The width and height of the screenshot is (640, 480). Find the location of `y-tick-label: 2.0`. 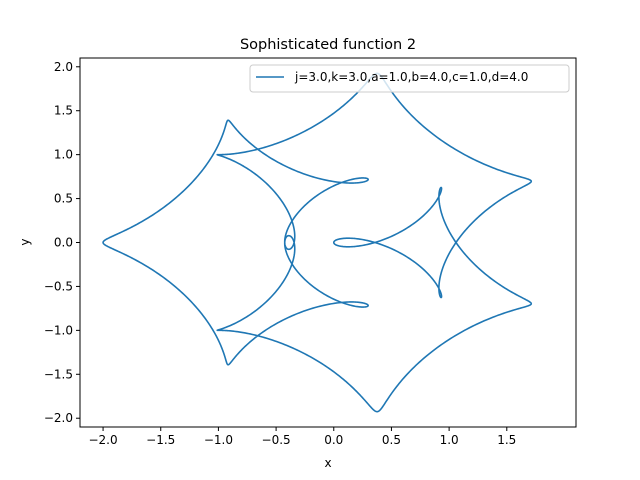

y-tick-label: 2.0 is located at coordinates (63, 67).